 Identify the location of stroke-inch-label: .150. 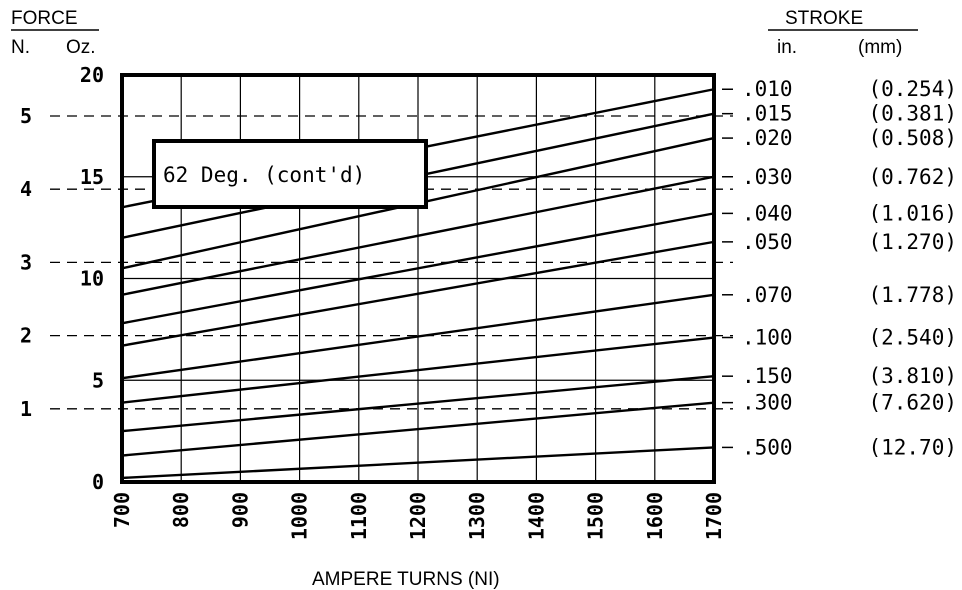
(767, 376).